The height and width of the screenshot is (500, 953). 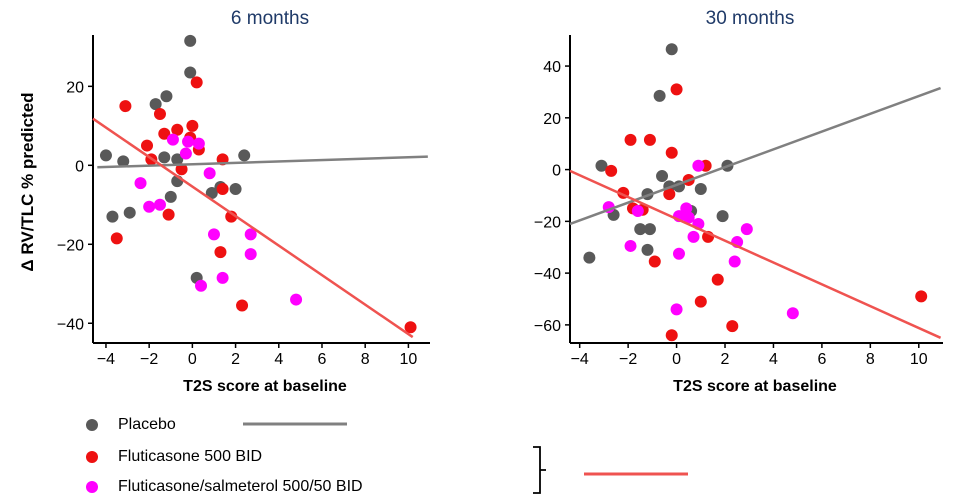 What do you see at coordinates (580, 359) in the screenshot?
I see `right-x-tick-label: −4` at bounding box center [580, 359].